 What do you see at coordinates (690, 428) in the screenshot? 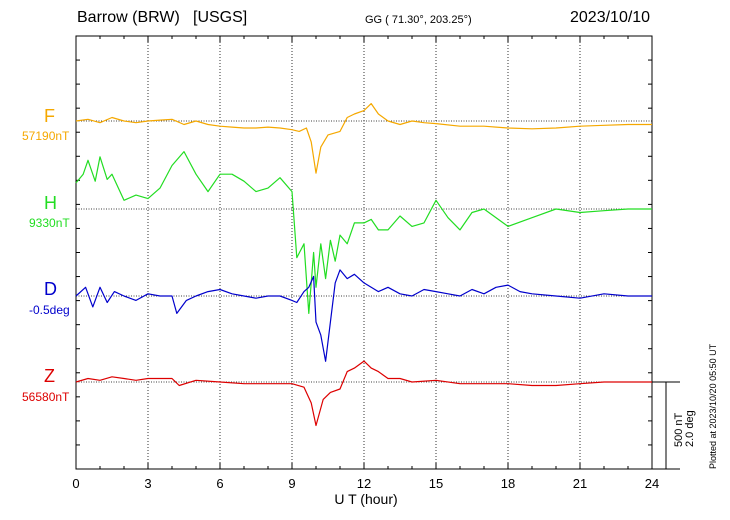
I see `scale-deg-label: 2.0 deg` at bounding box center [690, 428].